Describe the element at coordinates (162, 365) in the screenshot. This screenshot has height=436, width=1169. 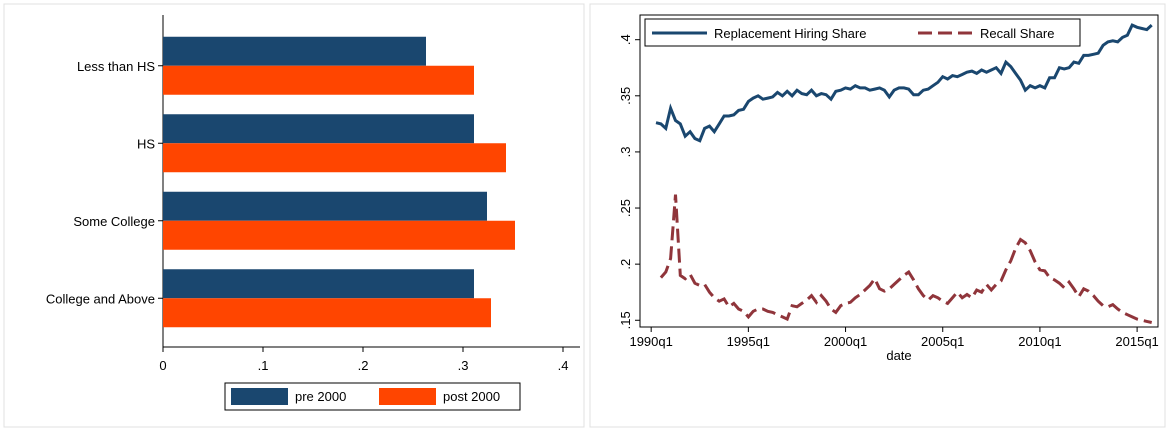
I see `x-tick-label: 0` at that location.